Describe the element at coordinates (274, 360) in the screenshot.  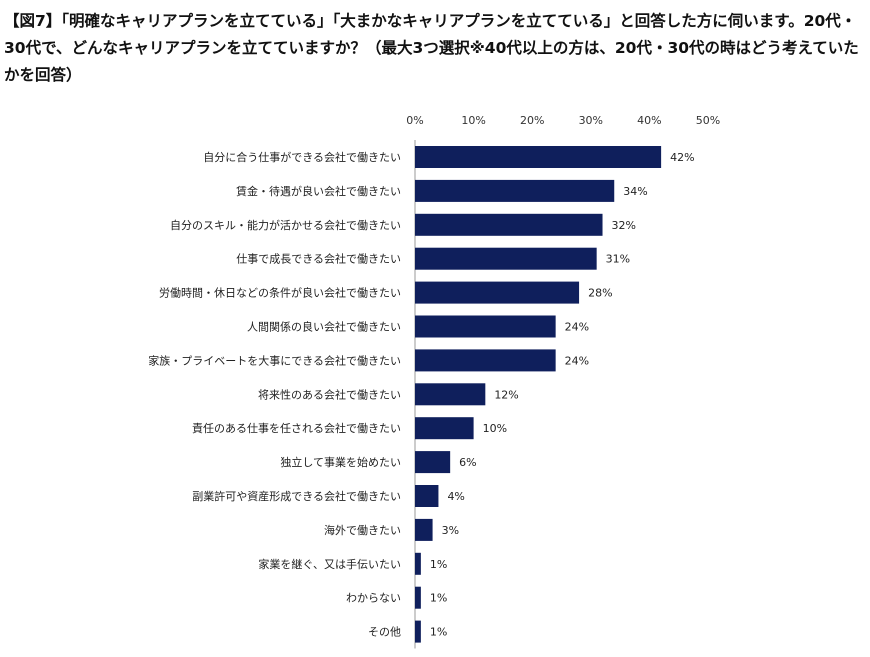
I see `category-label: 家族・プライベートを大事にできる会社で働きたい` at that location.